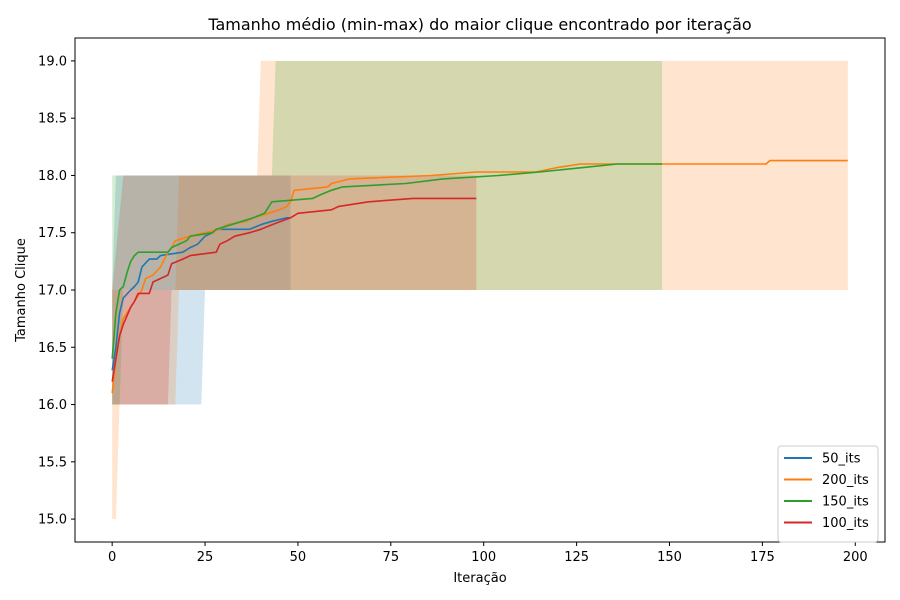 Image resolution: width=900 pixels, height=600 pixels. Describe the element at coordinates (298, 557) in the screenshot. I see `x-tick-label: 50` at that location.